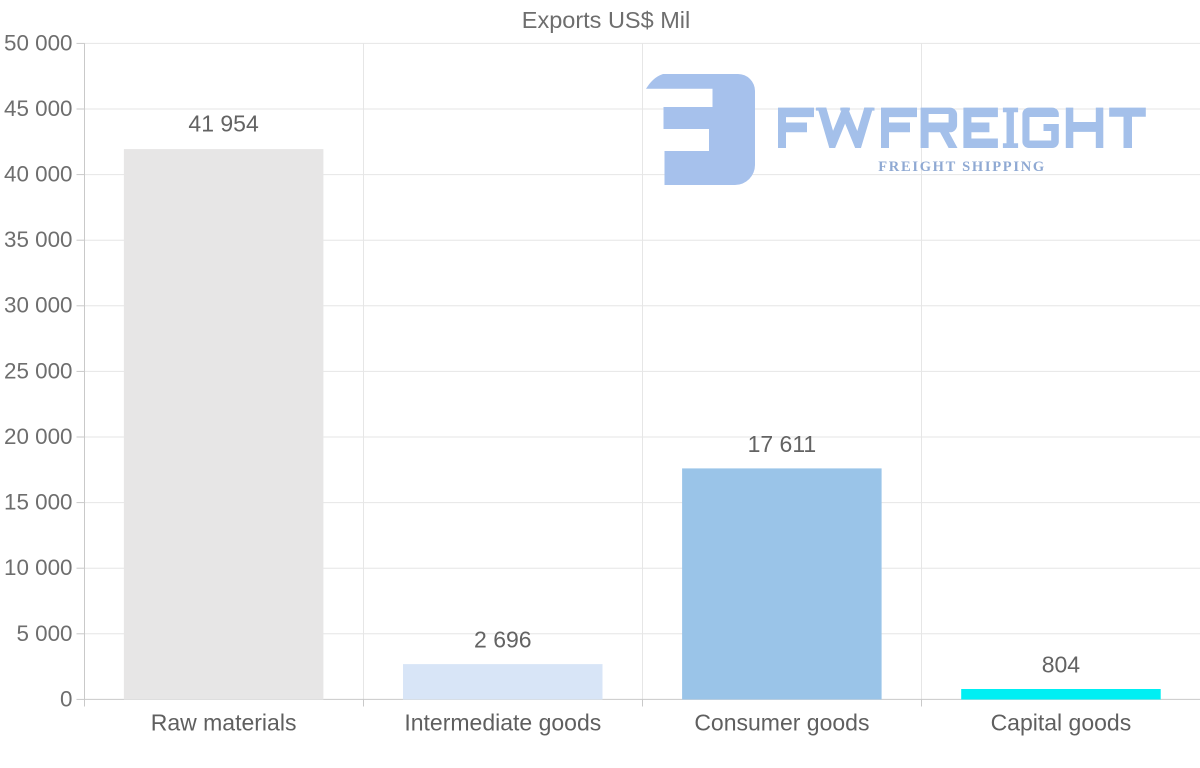 The width and height of the screenshot is (1200, 768). I want to click on svg-text: 17 611, so click(782, 444).